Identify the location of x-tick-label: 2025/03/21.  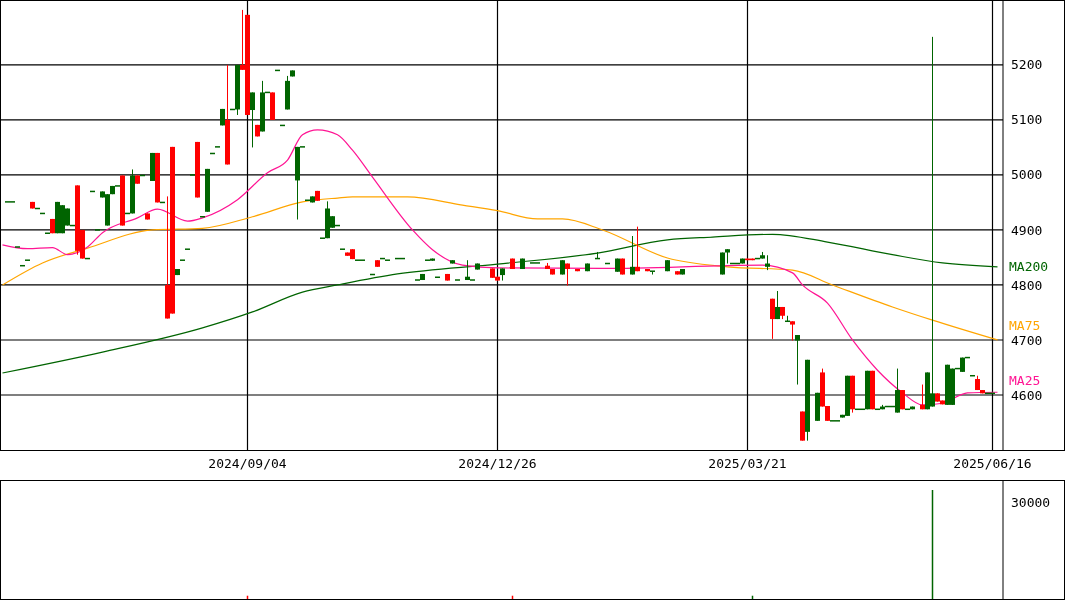
(747, 463).